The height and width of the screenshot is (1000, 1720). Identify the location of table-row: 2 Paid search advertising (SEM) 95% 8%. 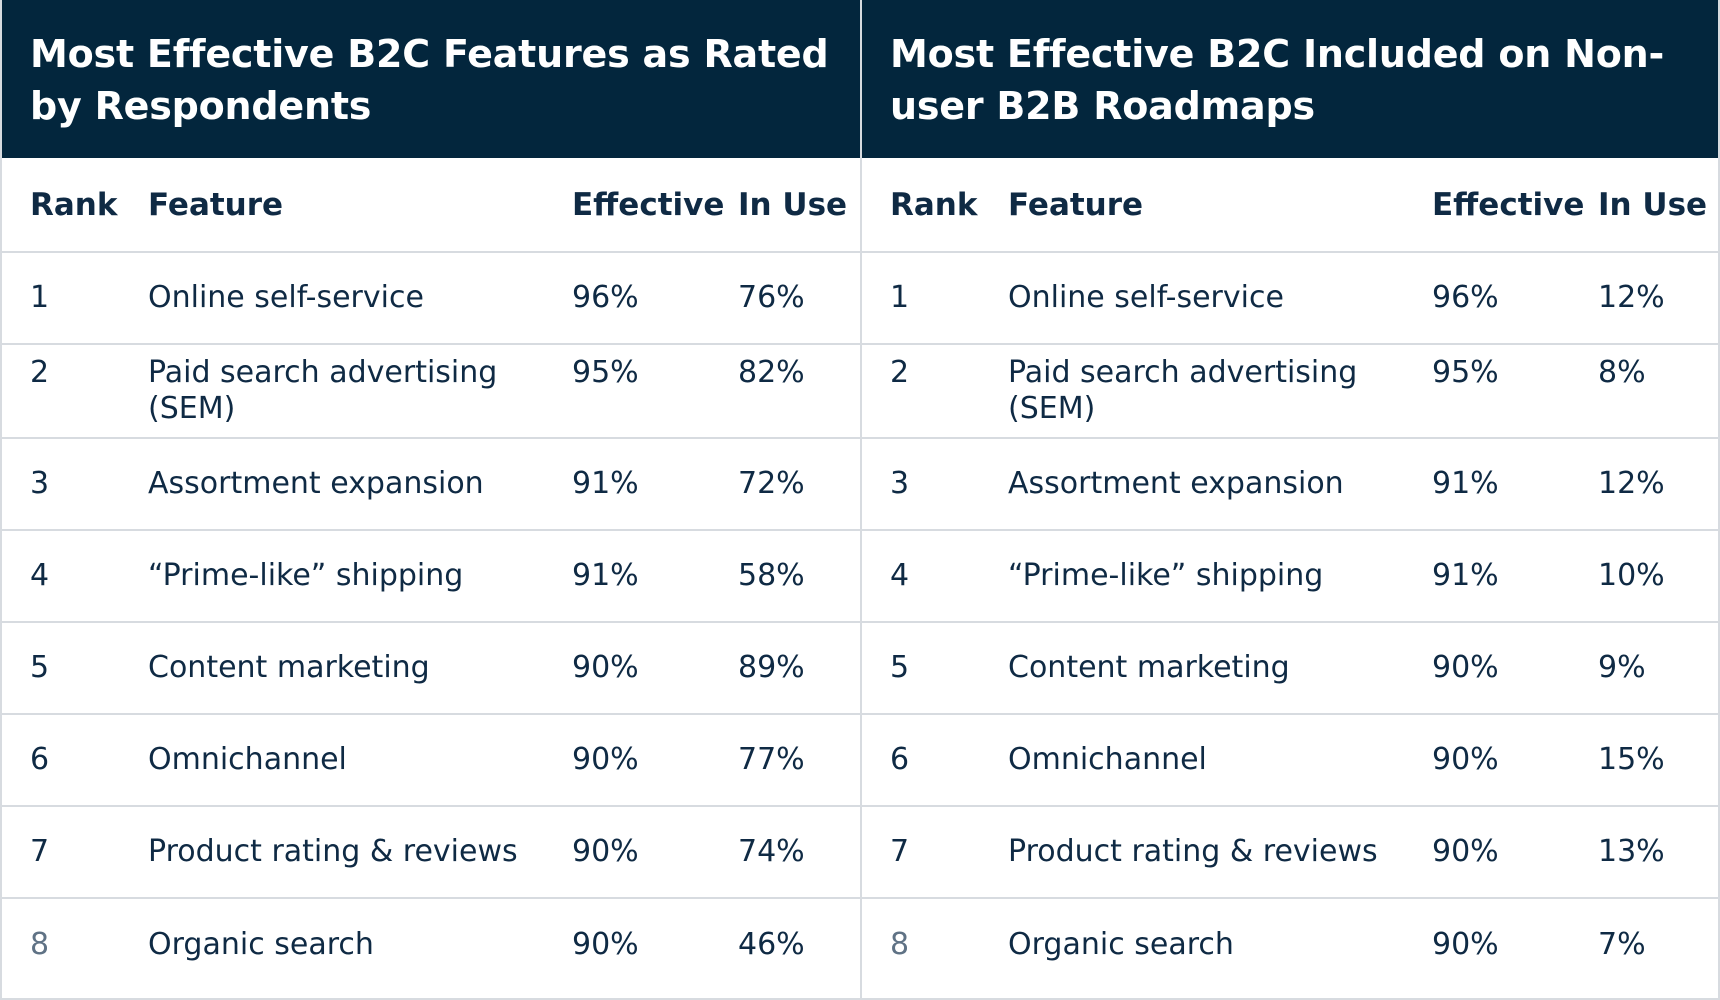
(1290, 391).